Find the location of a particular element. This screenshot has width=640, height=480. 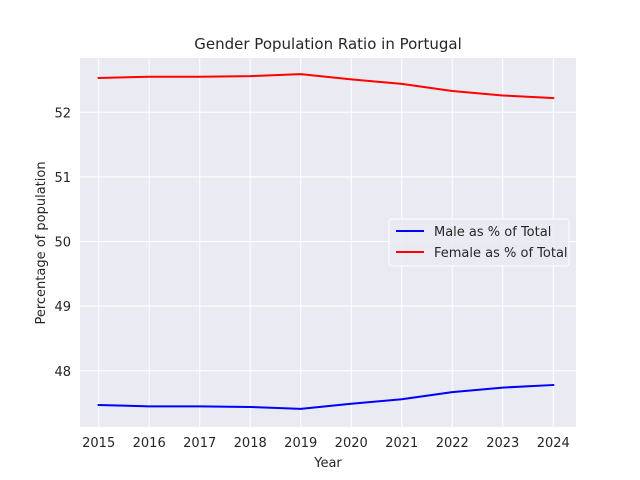

x-tick-label: 2019 is located at coordinates (300, 443).